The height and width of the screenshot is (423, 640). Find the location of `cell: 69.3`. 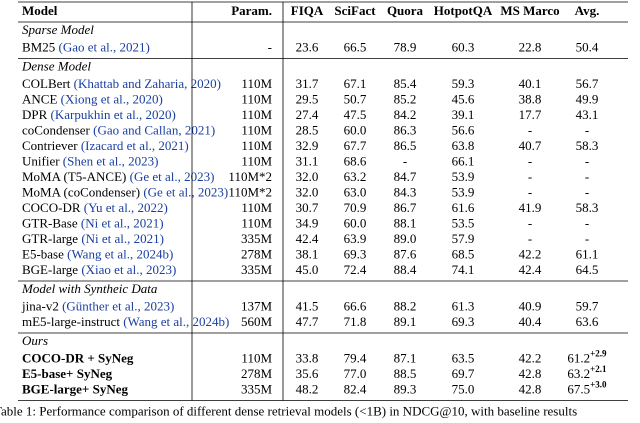

cell: 69.3 is located at coordinates (355, 253).